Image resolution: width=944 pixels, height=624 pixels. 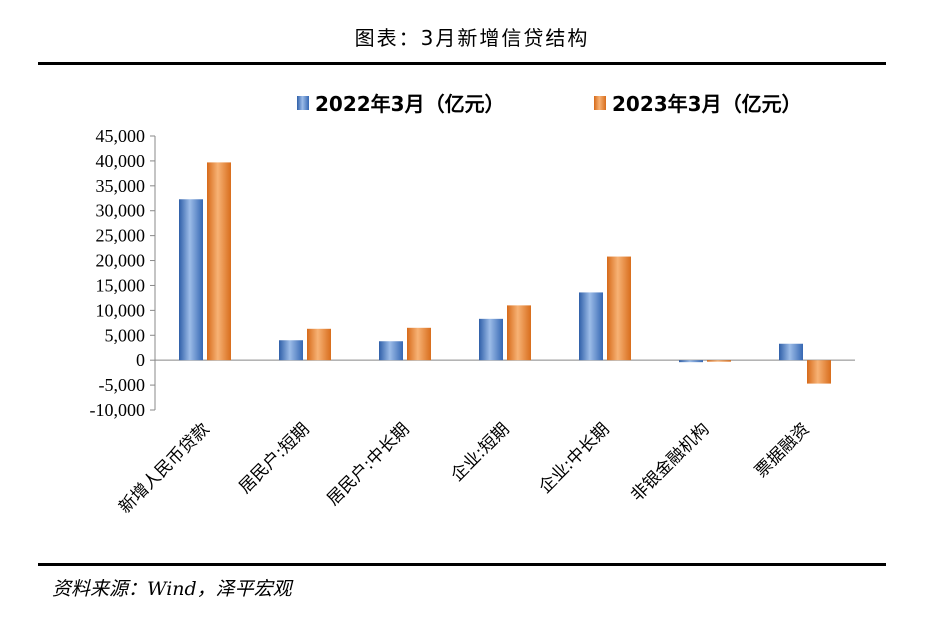 I want to click on category-label: 企业:中长期, so click(x=574, y=458).